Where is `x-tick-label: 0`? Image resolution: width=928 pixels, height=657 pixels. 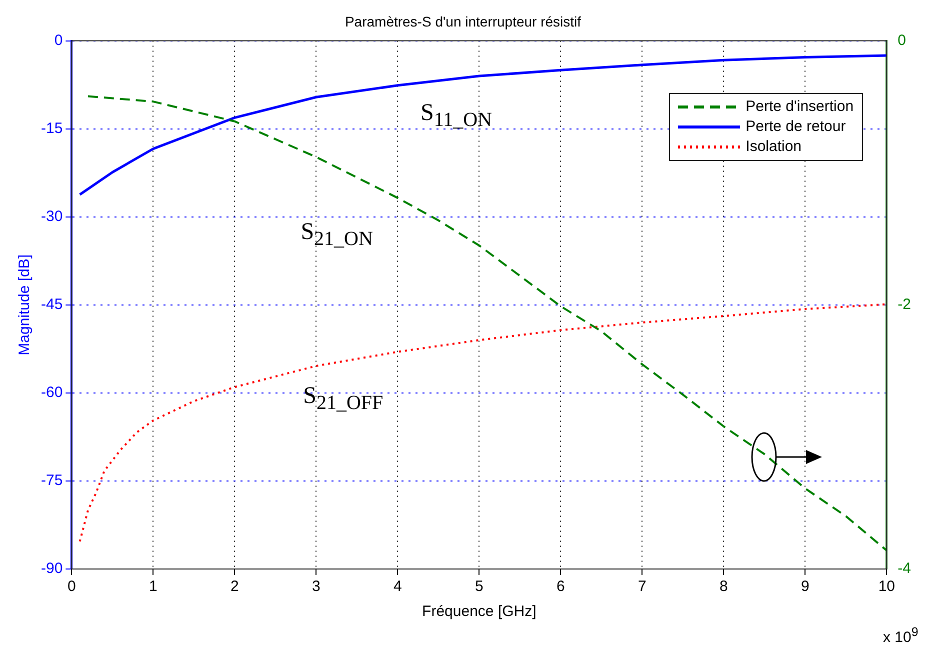
x-tick-label: 0 is located at coordinates (72, 587).